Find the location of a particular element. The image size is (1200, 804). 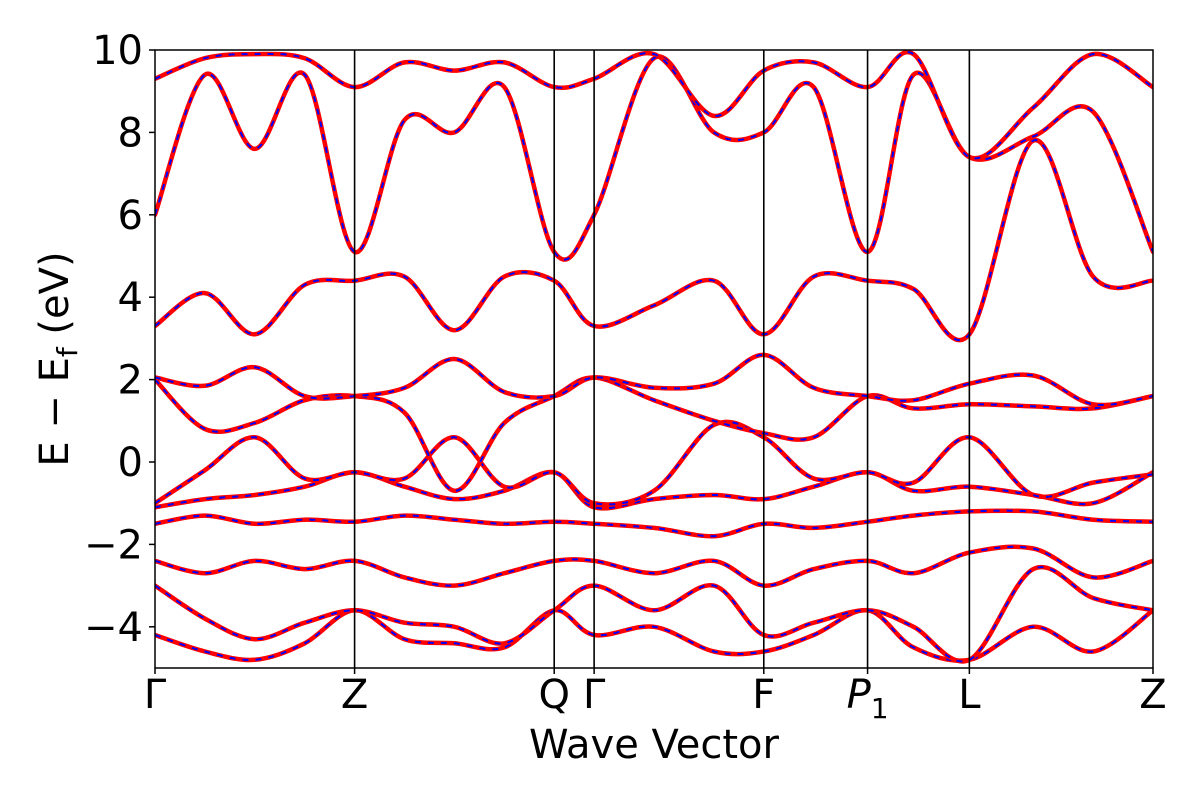

y-tick-label-5: 6 is located at coordinates (130, 216).